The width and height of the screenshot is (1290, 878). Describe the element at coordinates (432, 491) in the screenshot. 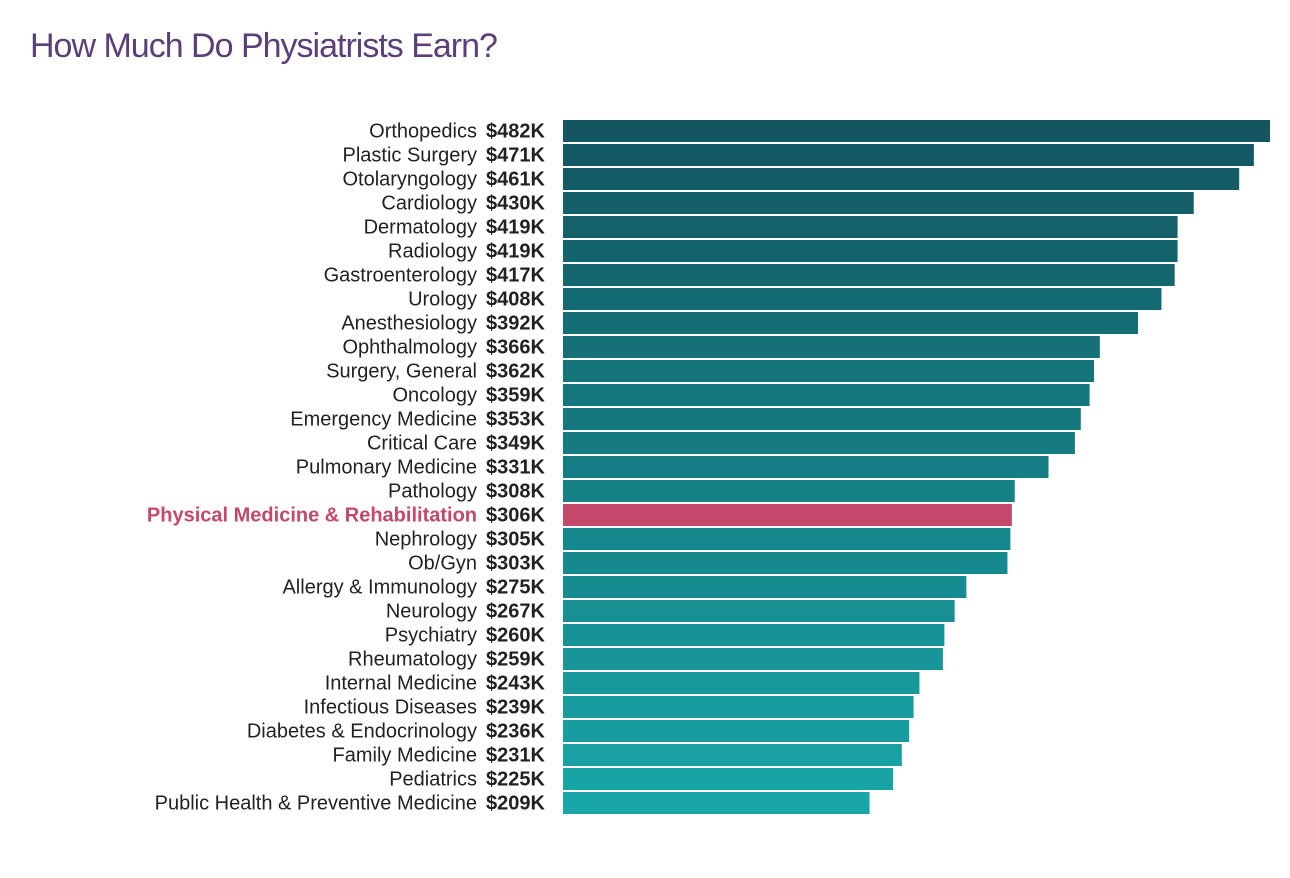

I see `category-label: Pathology` at that location.